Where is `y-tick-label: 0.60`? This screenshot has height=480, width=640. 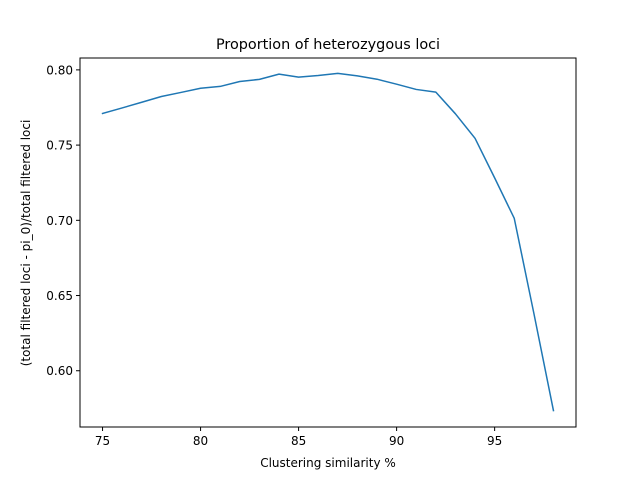 y-tick-label: 0.60 is located at coordinates (59, 371).